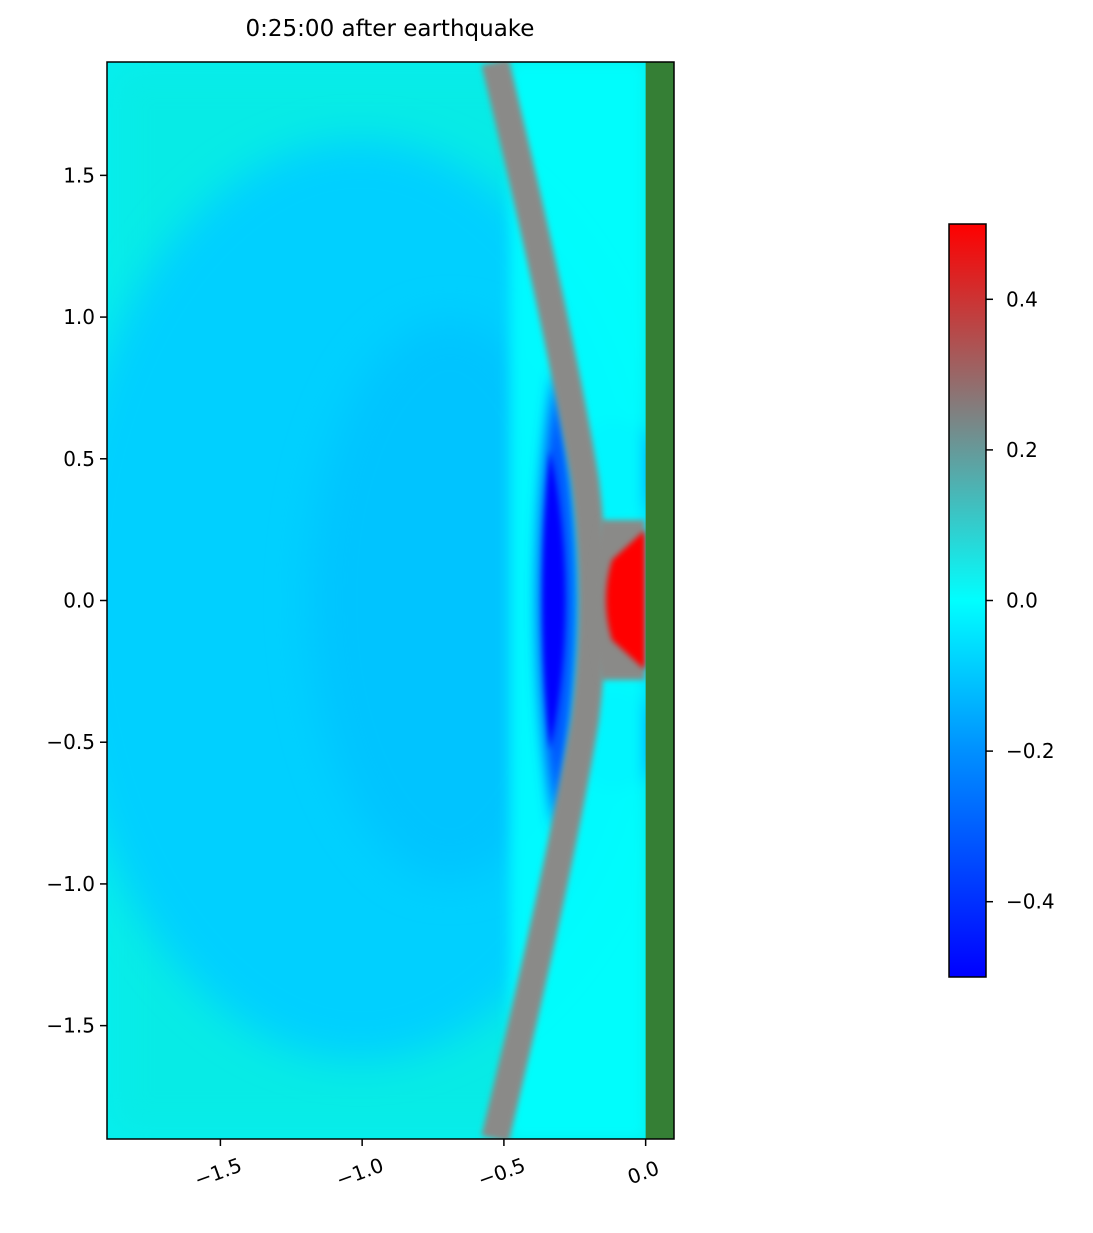 The width and height of the screenshot is (1093, 1233). I want to click on land-layer, so click(659, 600).